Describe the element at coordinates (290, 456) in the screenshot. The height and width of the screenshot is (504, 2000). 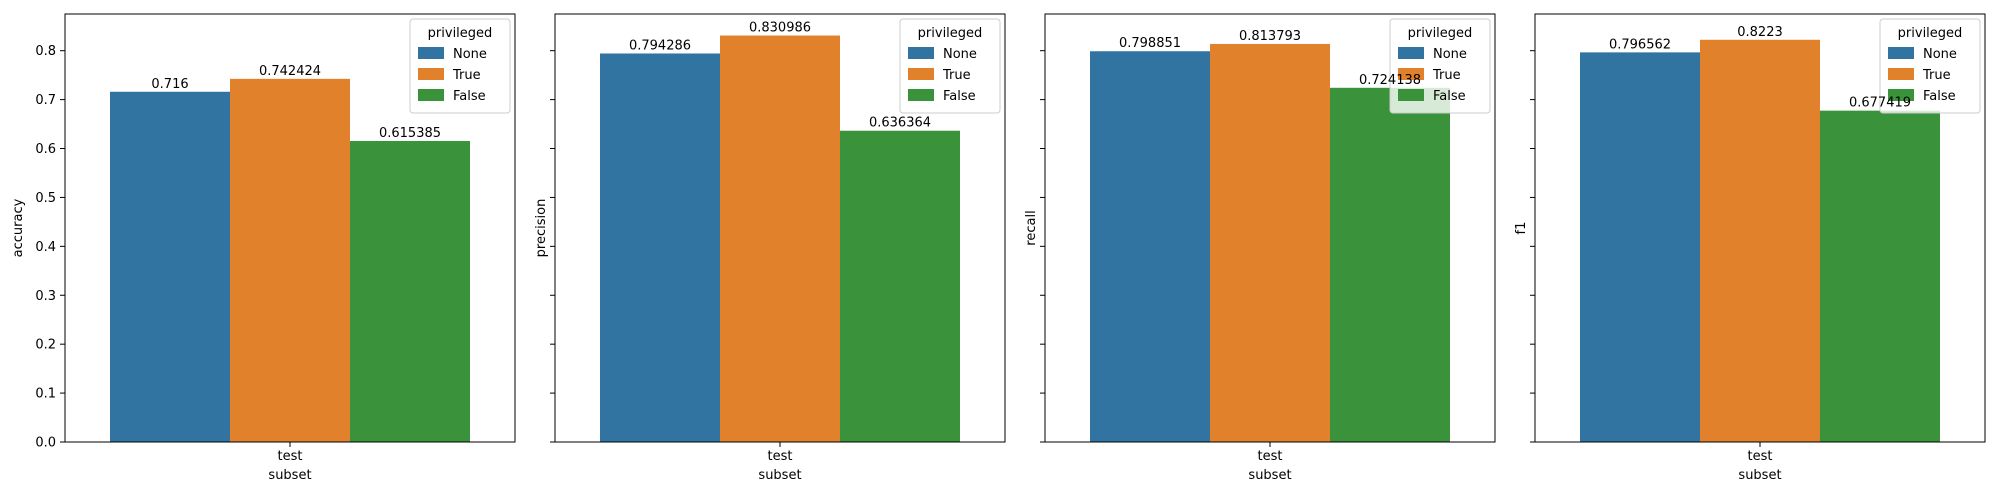
I see `xtick-label-accuracy: test` at that location.